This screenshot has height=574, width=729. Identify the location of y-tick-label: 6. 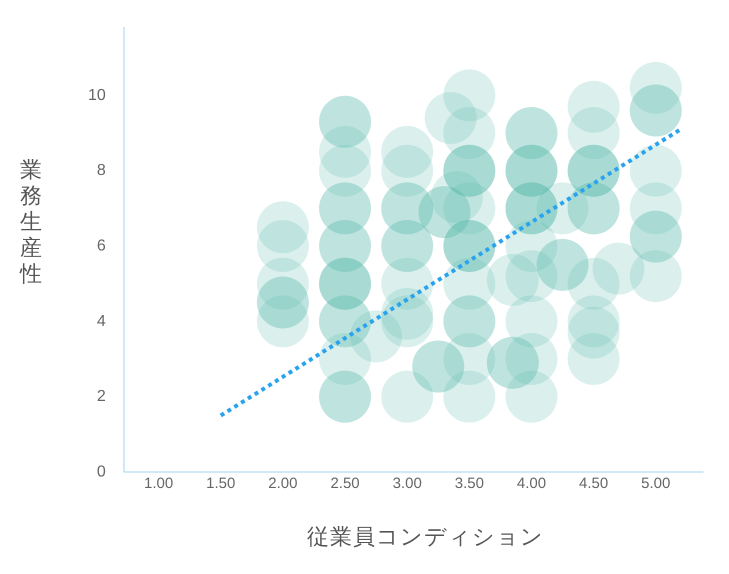
(101, 245).